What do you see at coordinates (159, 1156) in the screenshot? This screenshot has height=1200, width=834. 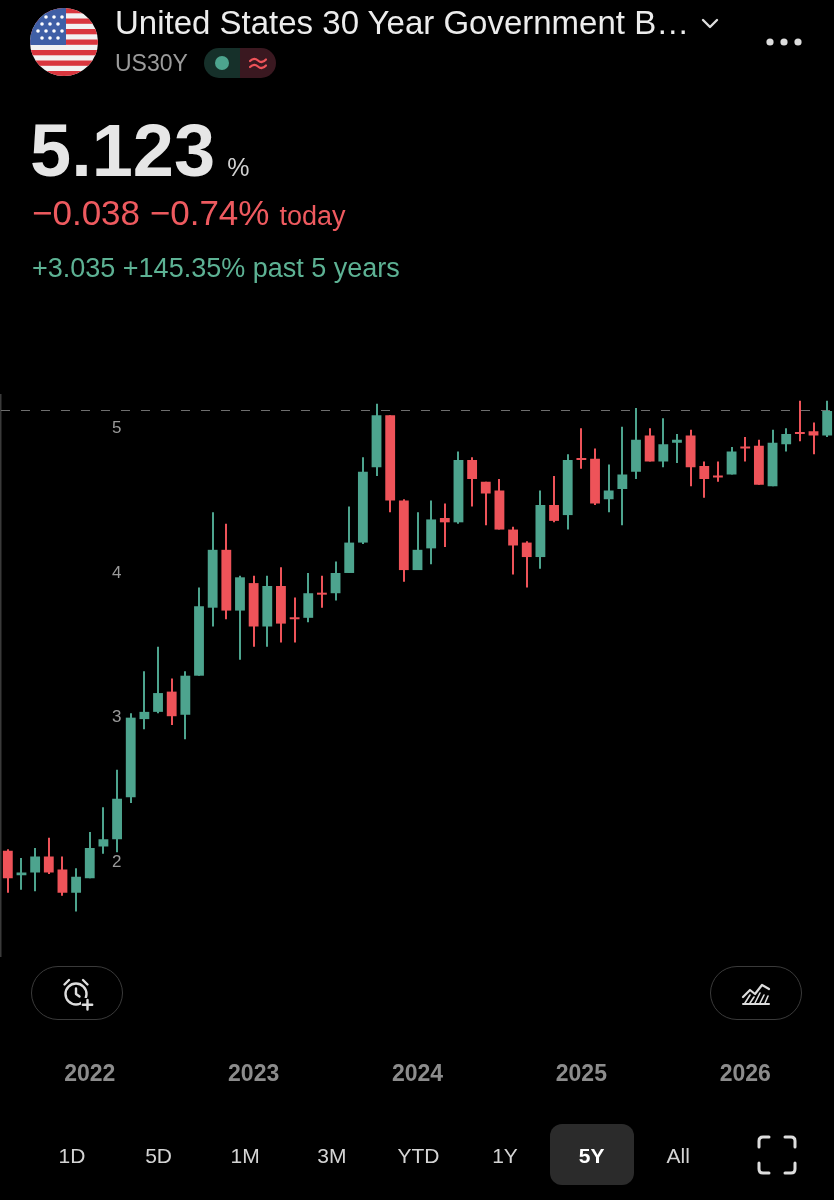 I see `text: 5D` at bounding box center [159, 1156].